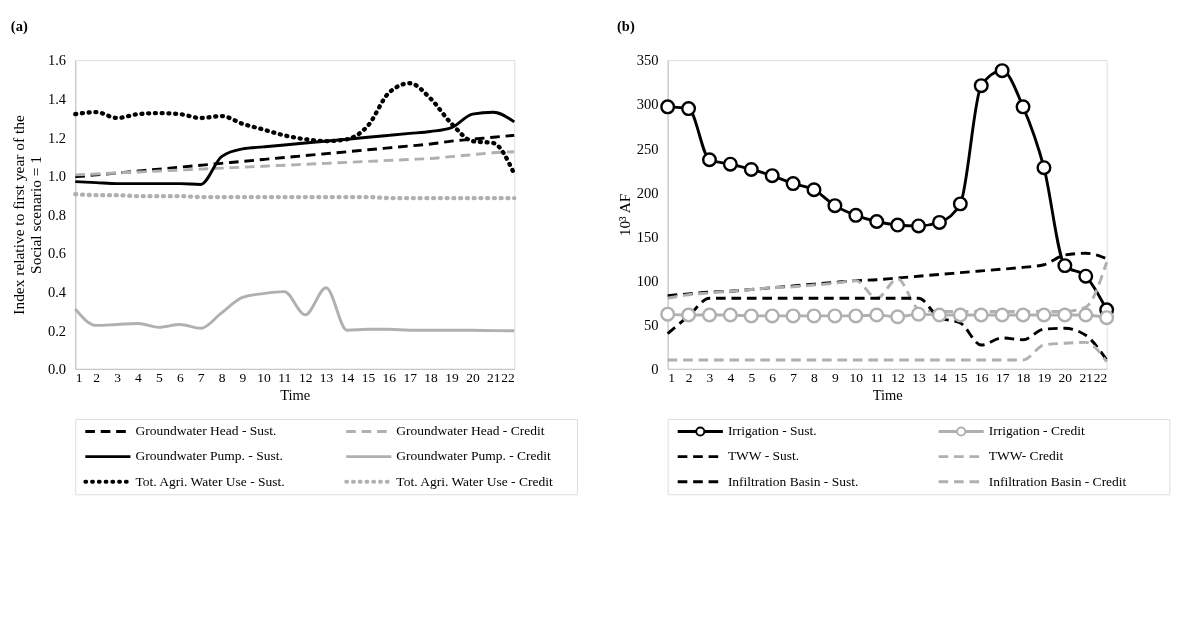  What do you see at coordinates (19, 27) in the screenshot?
I see `chart-title: (a)` at bounding box center [19, 27].